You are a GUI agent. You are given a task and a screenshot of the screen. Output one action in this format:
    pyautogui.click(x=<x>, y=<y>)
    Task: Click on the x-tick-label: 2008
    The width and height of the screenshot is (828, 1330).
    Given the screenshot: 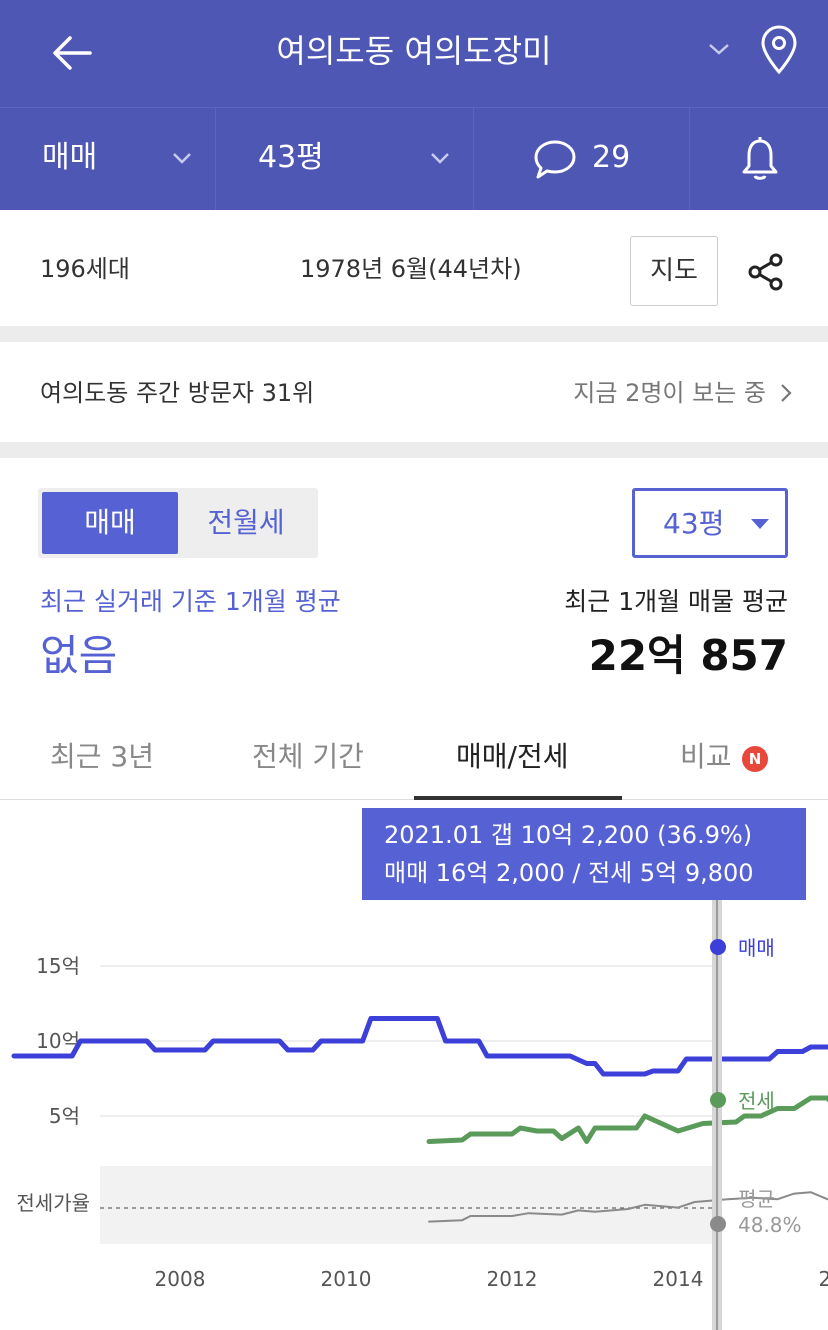 What is the action you would take?
    pyautogui.click(x=180, y=1279)
    